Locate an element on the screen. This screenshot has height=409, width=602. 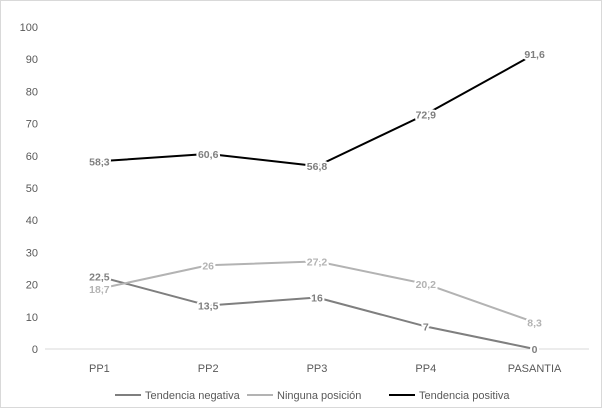
legend-label: Ninguna posición is located at coordinates (319, 396).